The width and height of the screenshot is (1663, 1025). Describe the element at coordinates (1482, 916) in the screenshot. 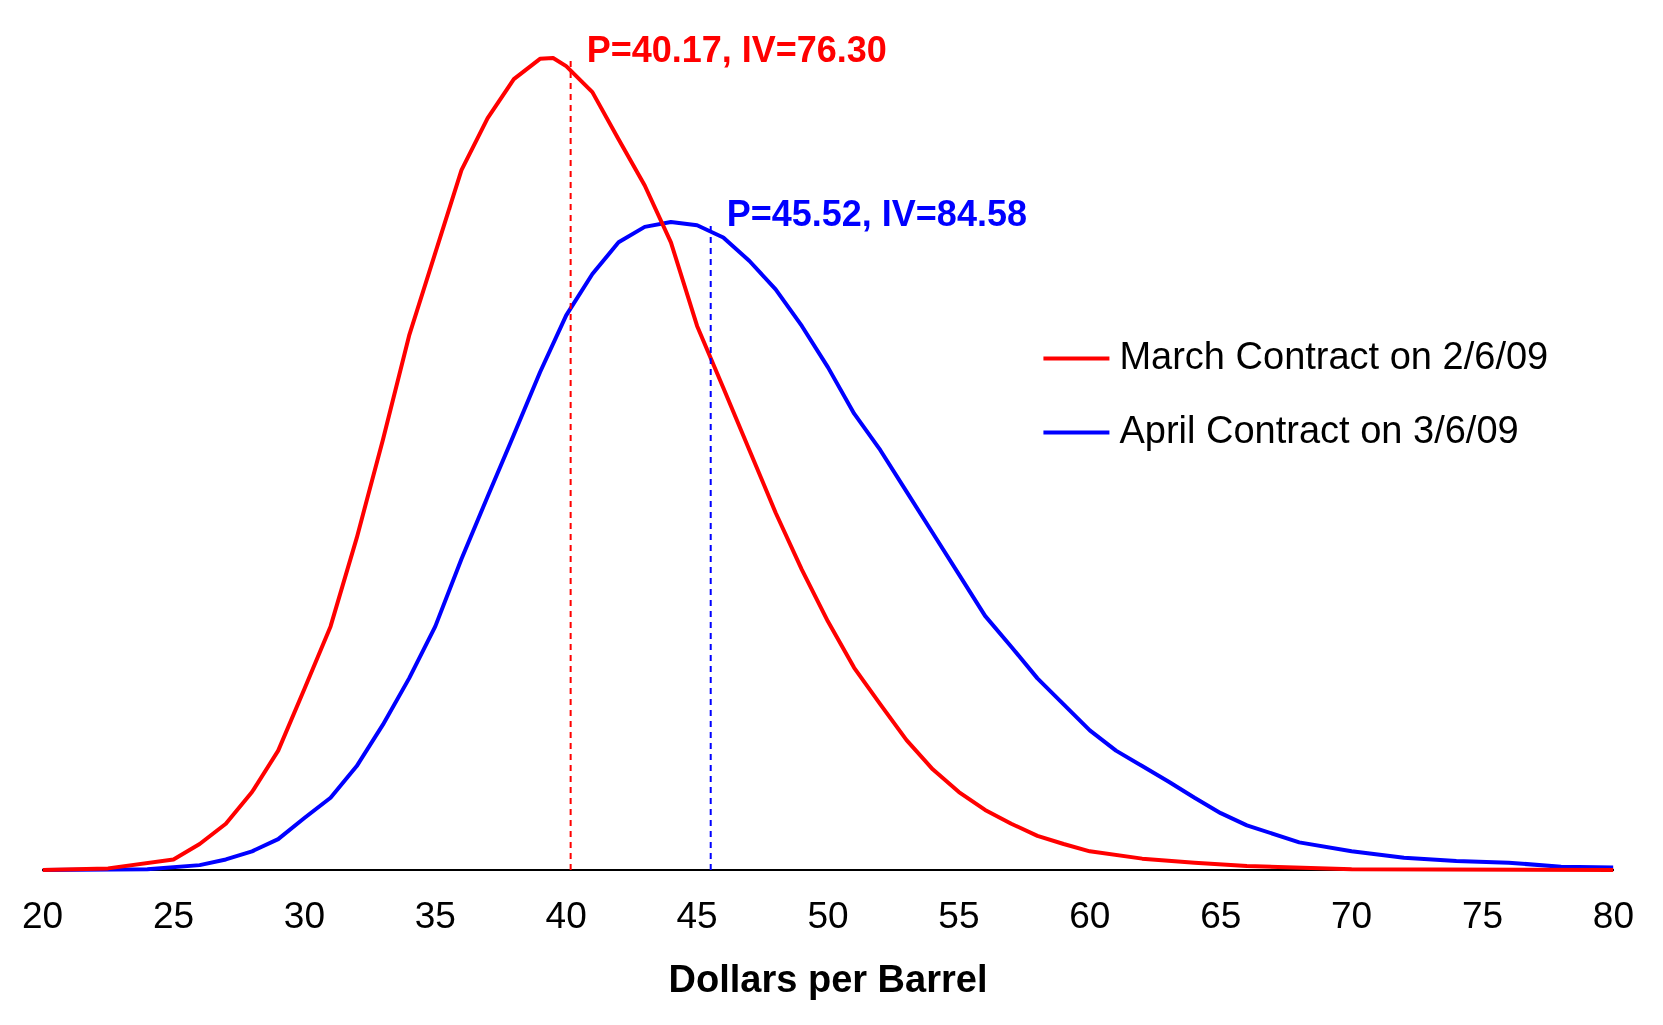

I see `x-tick-label: 75` at that location.